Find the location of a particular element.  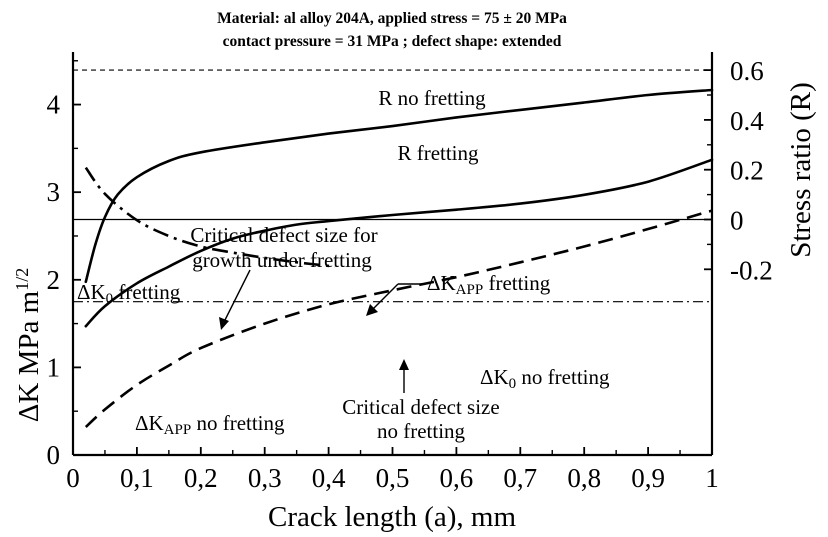

y-ticks: 0 1 2 3 4 is located at coordinates (64, 265).